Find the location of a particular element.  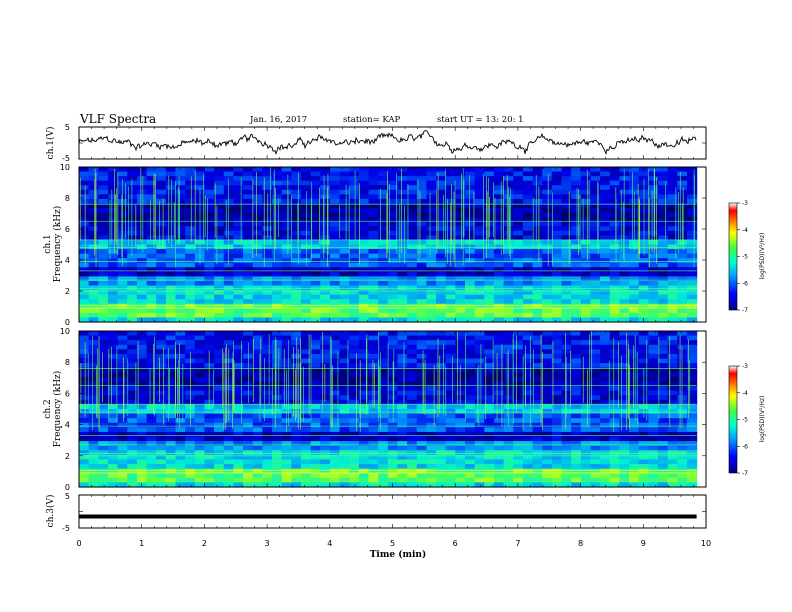

chart-title: VLF Spectra is located at coordinates (117, 119).